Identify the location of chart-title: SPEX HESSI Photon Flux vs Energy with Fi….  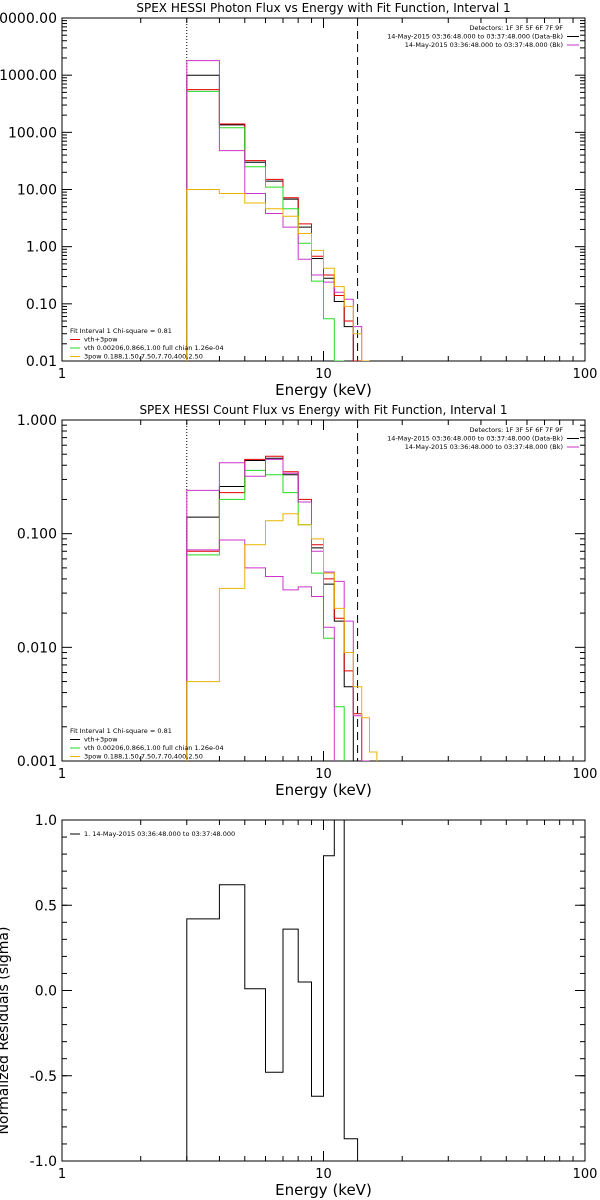
(323, 8).